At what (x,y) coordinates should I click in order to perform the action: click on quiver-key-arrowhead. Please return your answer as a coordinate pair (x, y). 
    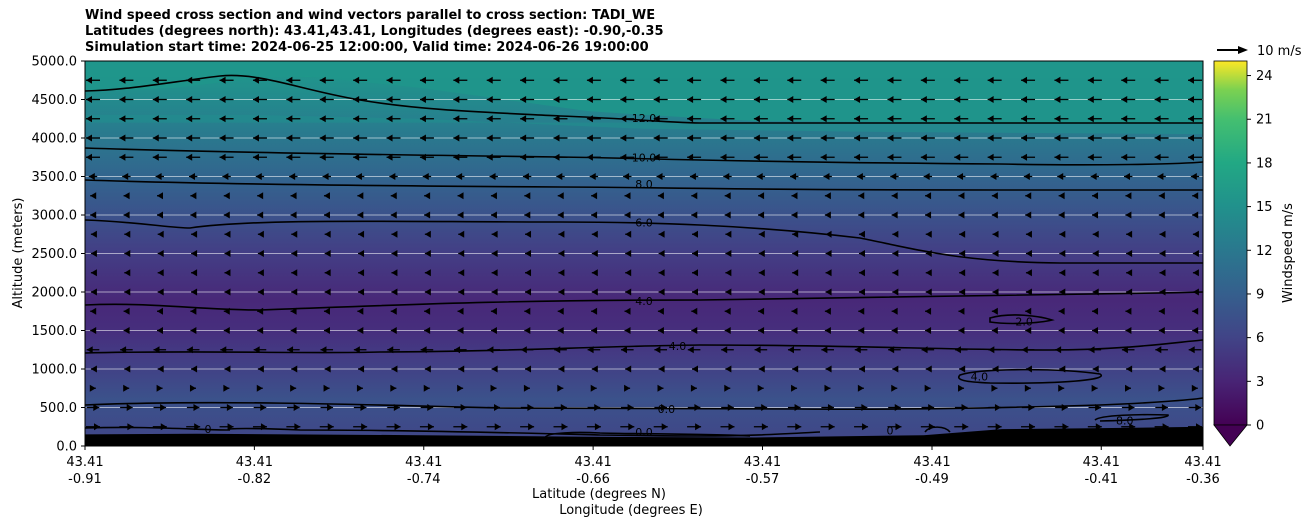
    Looking at the image, I should click on (1243, 50).